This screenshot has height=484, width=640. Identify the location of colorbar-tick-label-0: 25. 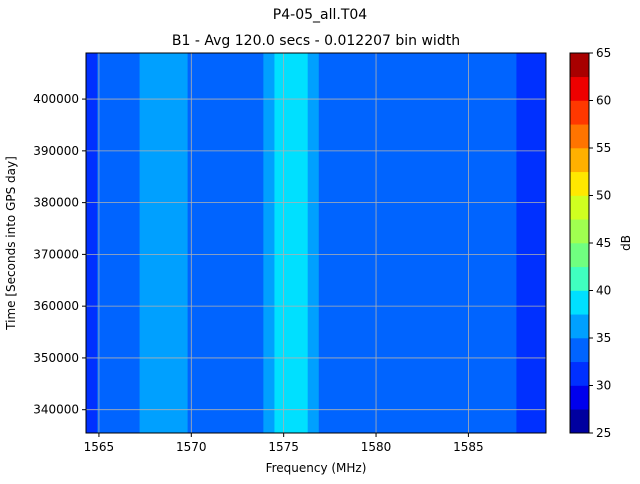
(603, 433).